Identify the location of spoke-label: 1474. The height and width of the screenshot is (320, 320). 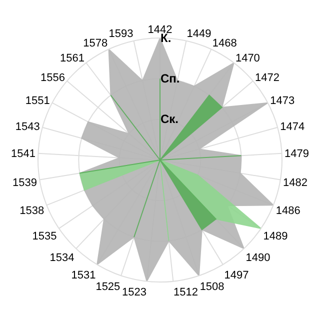
(292, 126).